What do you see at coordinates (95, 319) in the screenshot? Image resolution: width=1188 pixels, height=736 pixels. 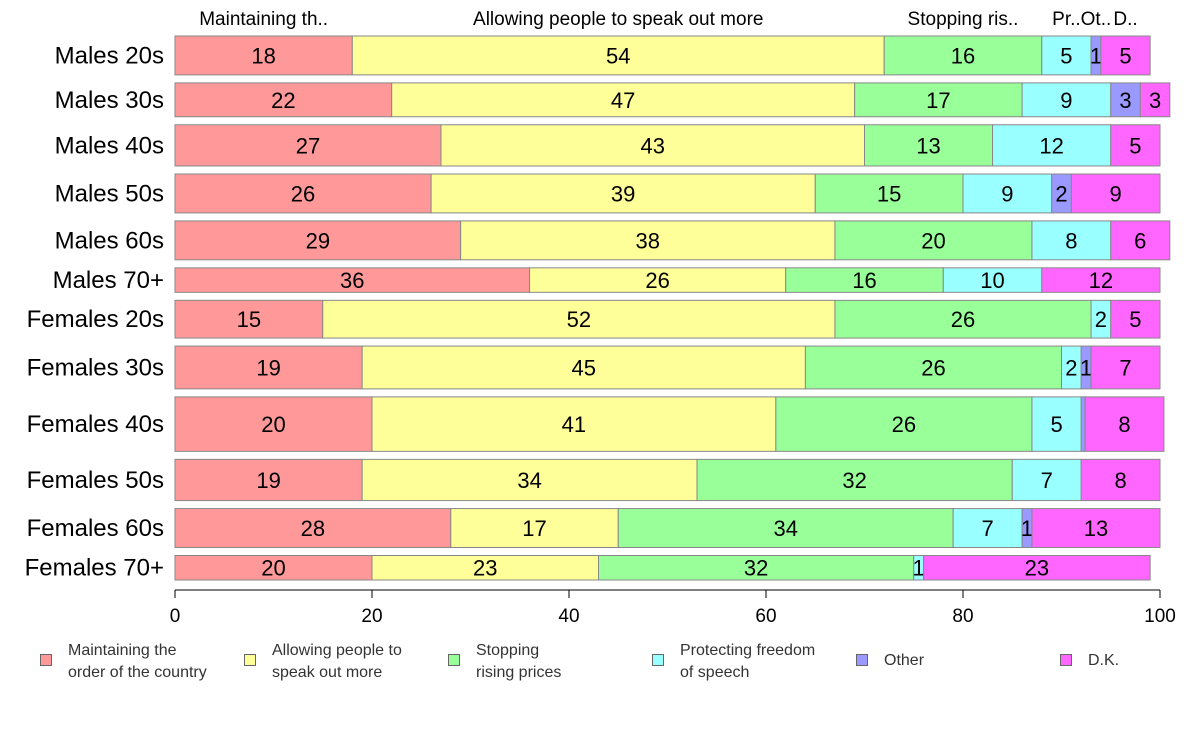 I see `category-label: Females 20s` at bounding box center [95, 319].